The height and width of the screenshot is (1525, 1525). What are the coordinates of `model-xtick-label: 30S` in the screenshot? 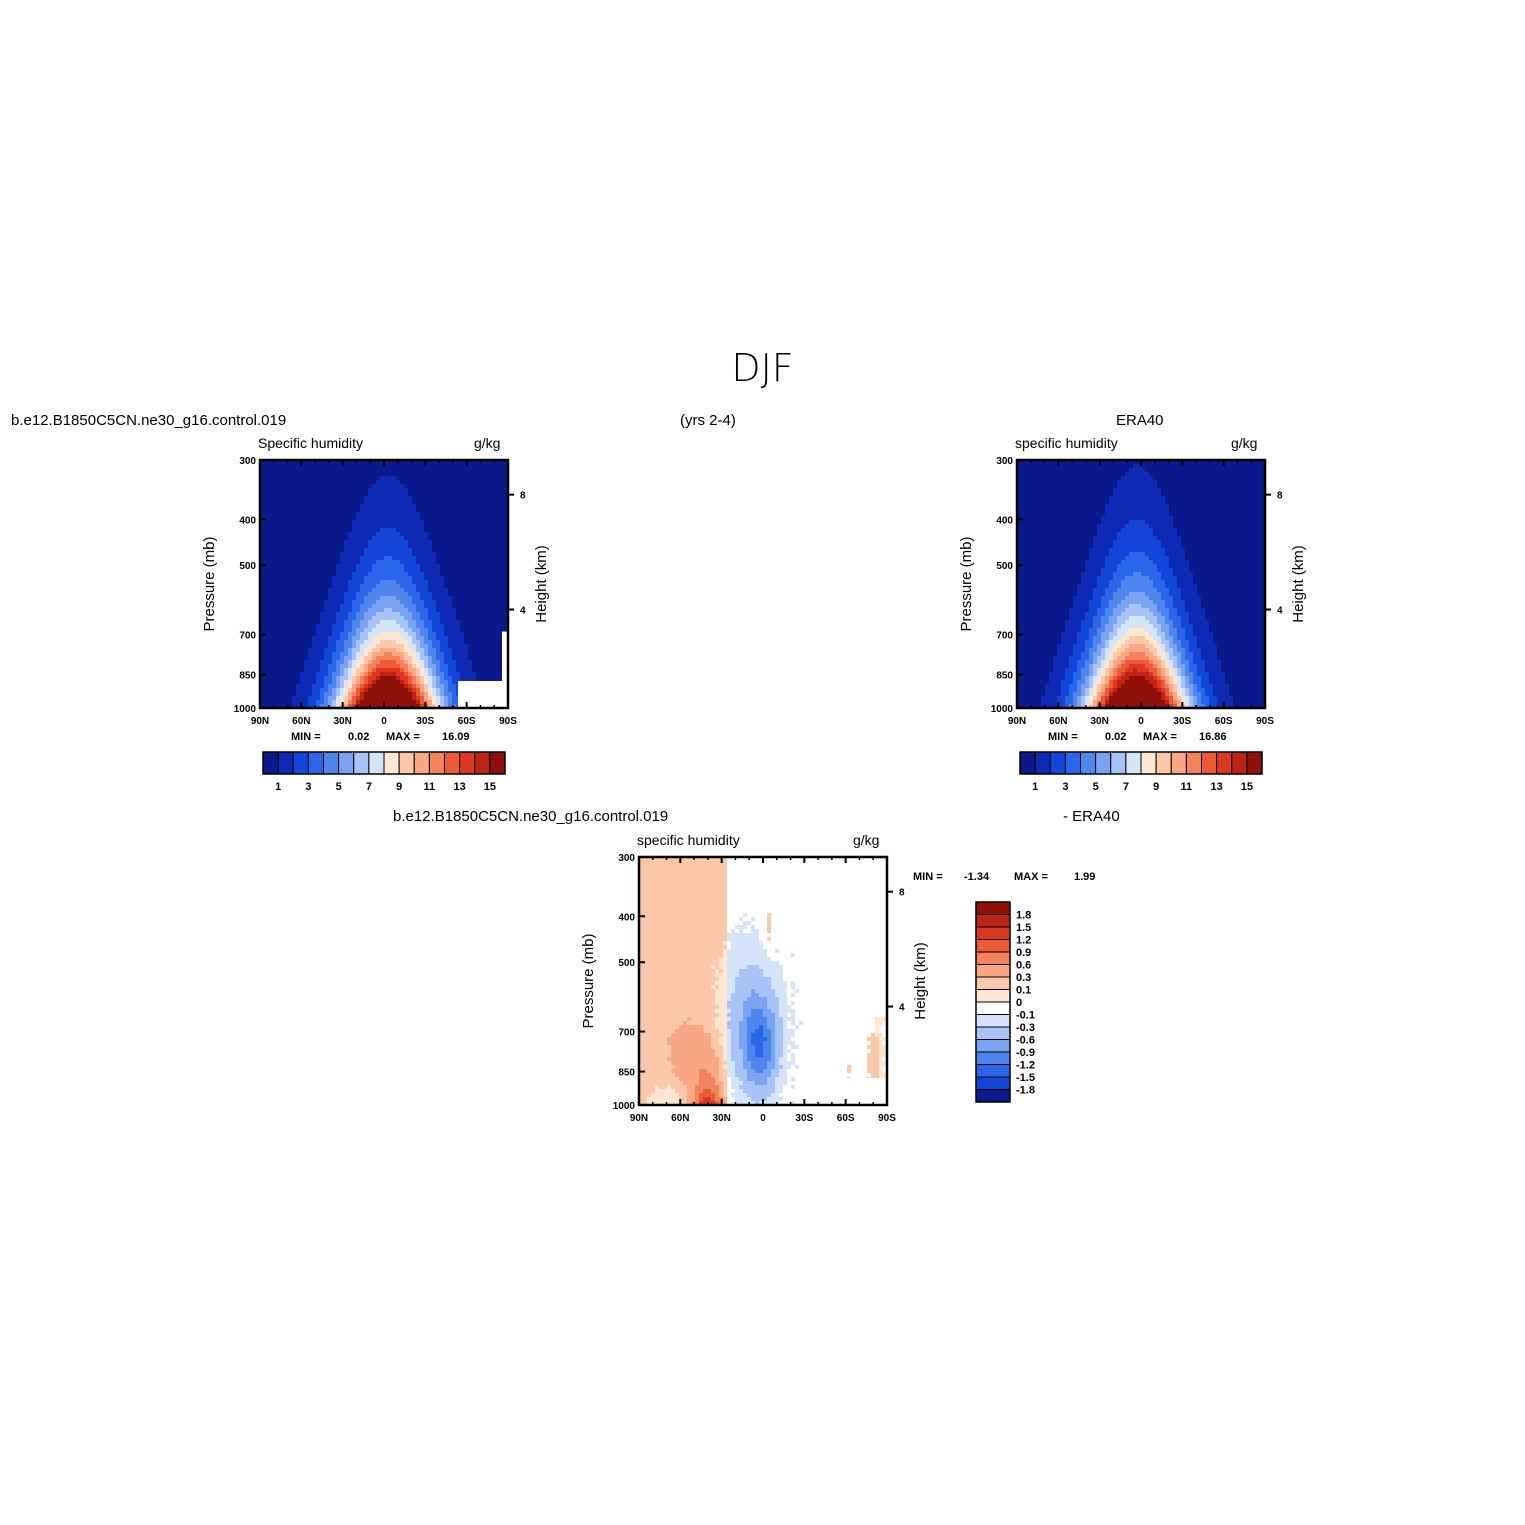 It's located at (425, 721).